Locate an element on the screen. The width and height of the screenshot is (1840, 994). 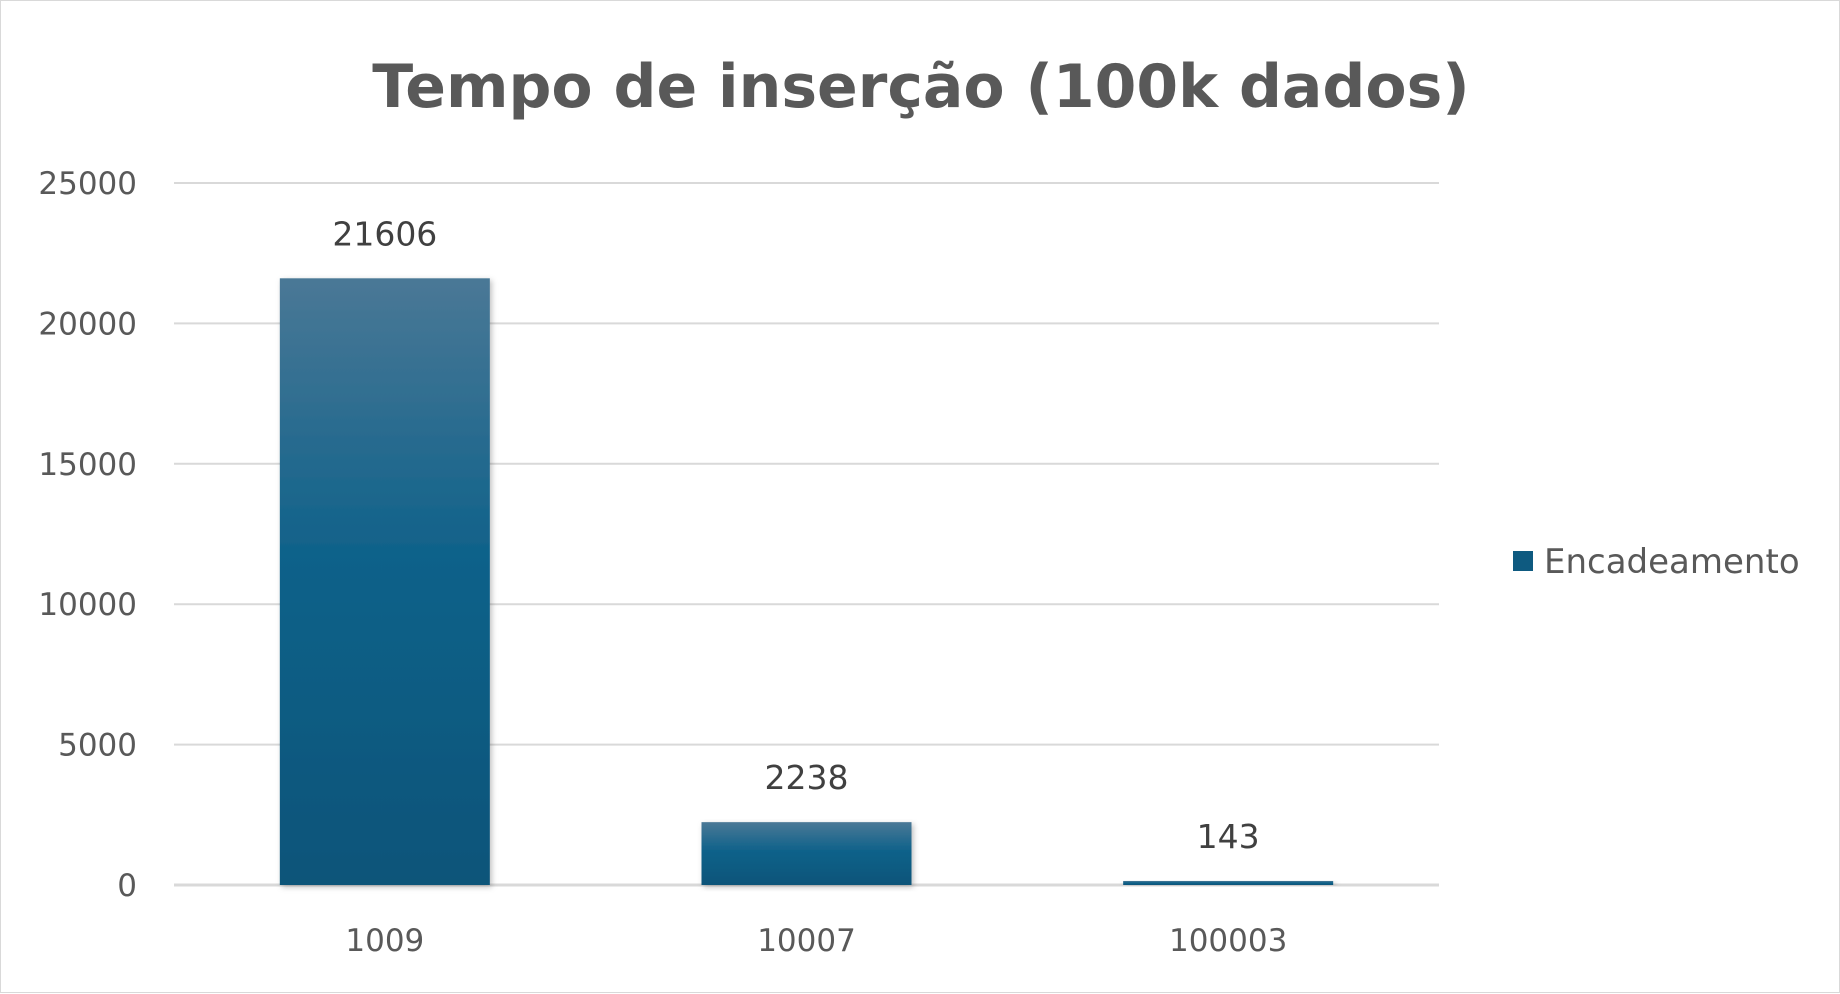
y-tick-label: 25000 is located at coordinates (87, 184).